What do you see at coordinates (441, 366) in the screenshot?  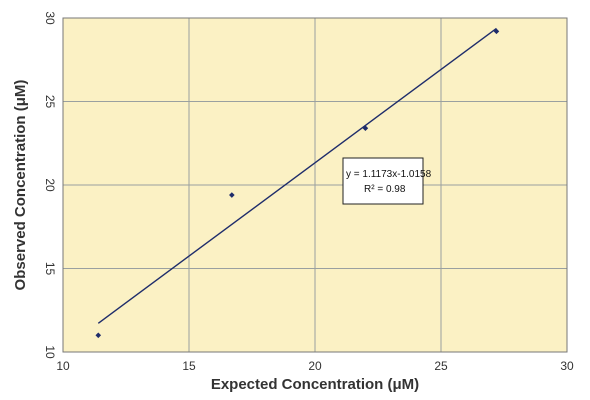 I see `x-tick-label: 25` at bounding box center [441, 366].